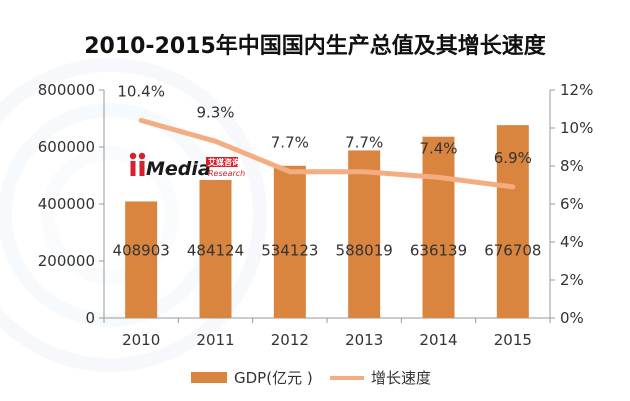 The height and width of the screenshot is (401, 630). Describe the element at coordinates (364, 250) in the screenshot. I see `gdp-bar-label: 588019` at that location.